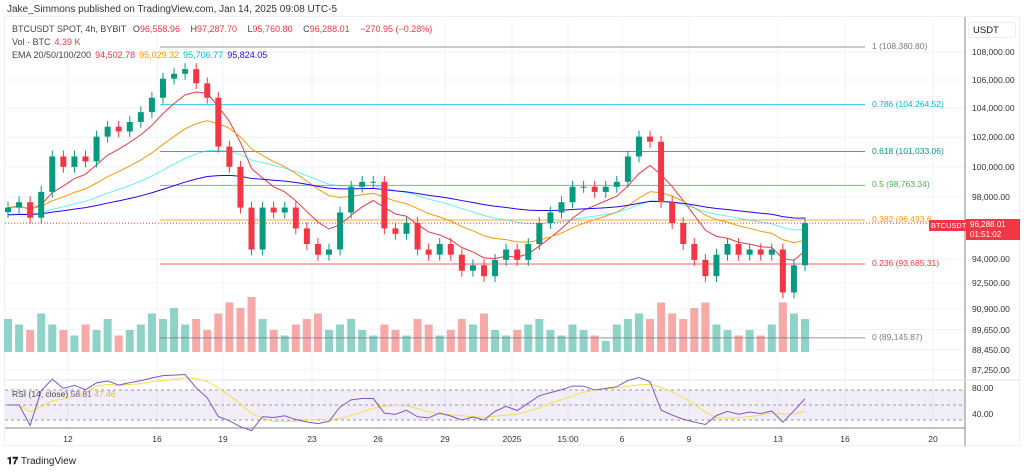  What do you see at coordinates (908, 103) in the screenshot?
I see `fib-label: 0.786 (104,264.52)` at bounding box center [908, 103].